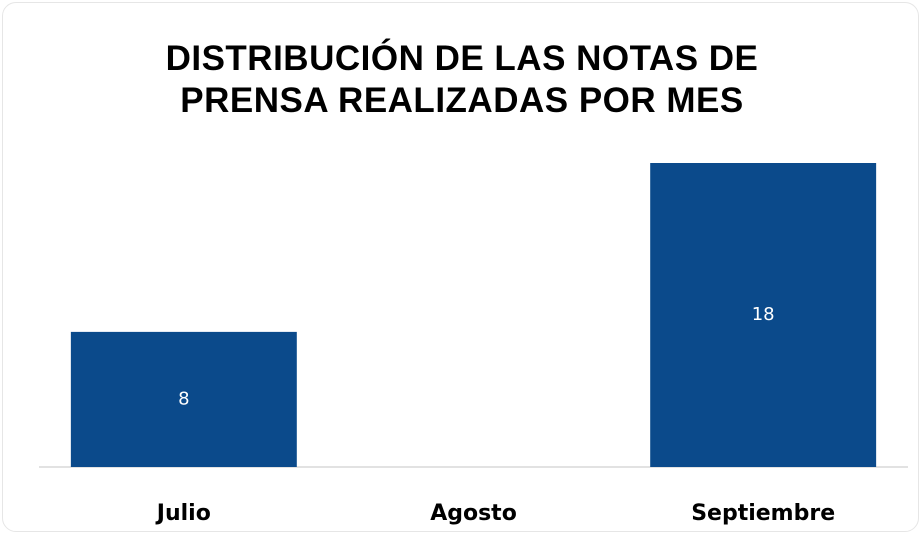  What do you see at coordinates (763, 513) in the screenshot?
I see `x-tick-label: Septiembre` at bounding box center [763, 513].